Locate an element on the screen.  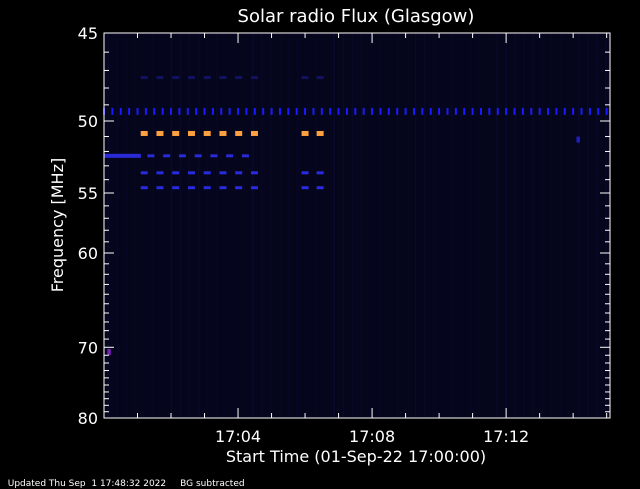
footer-note: BG subtracted is located at coordinates (212, 484).